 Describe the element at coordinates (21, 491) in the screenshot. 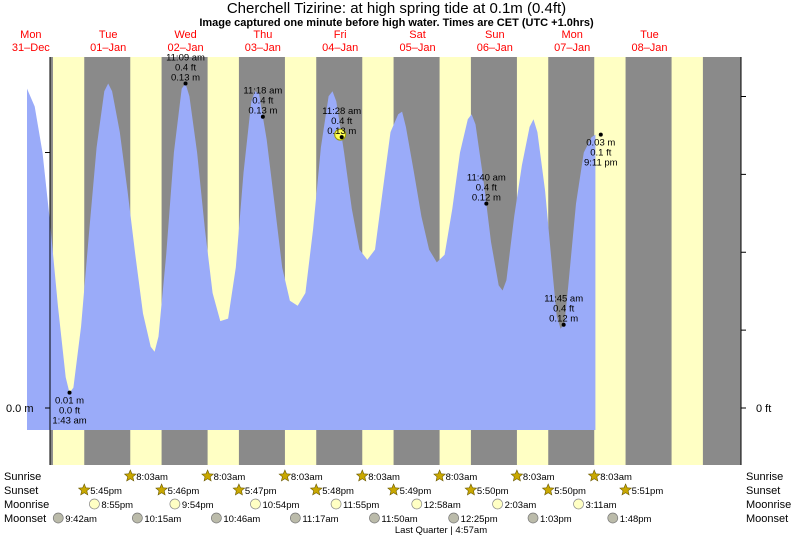

I see `row-label-sunset: Sunset` at that location.